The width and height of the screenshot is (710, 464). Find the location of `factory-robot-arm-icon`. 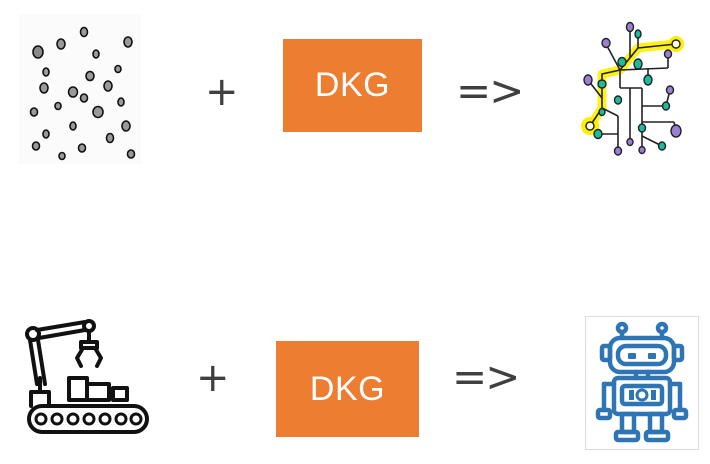

factory-robot-arm-icon is located at coordinates (87, 376).